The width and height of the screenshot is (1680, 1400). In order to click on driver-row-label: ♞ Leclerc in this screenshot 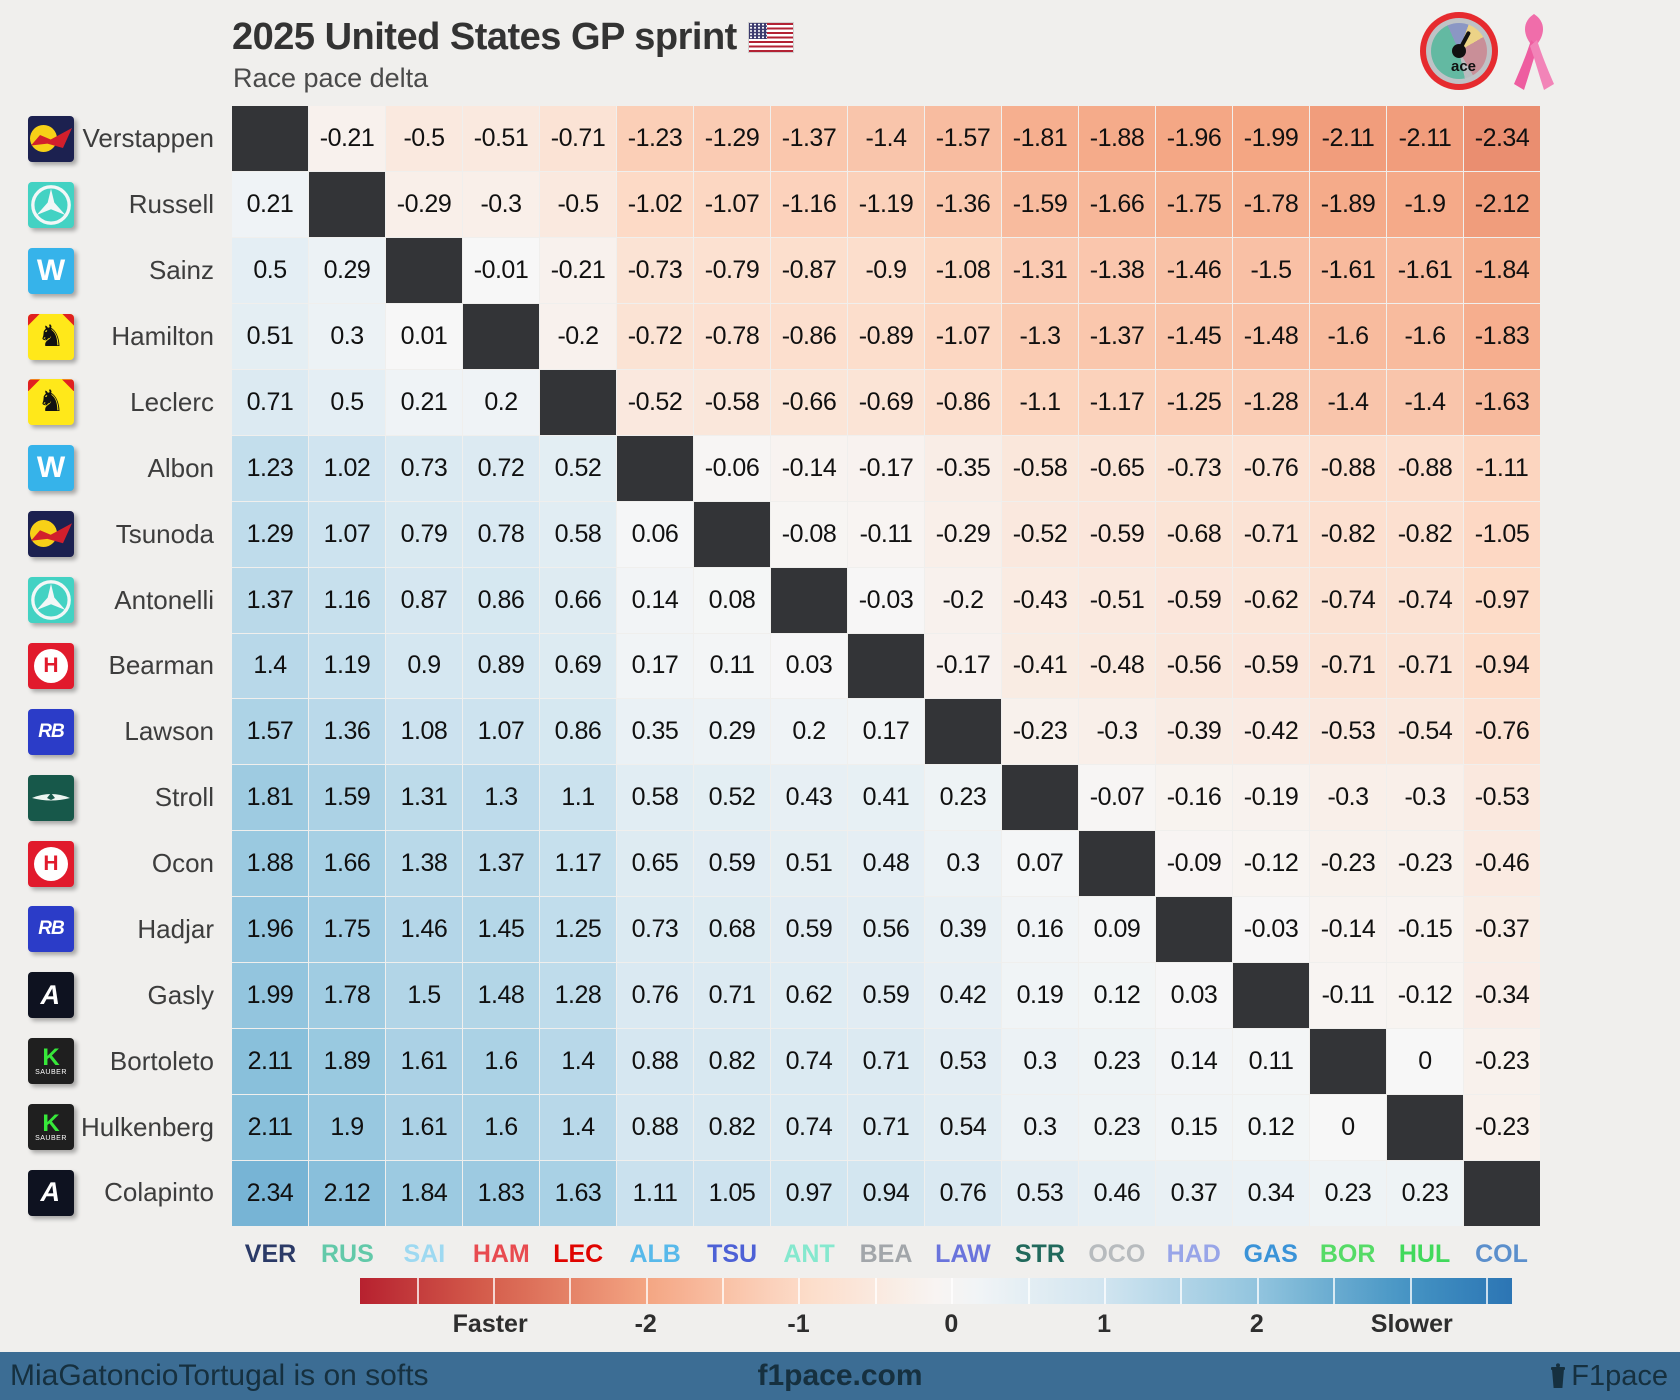, I will do `click(112, 403)`.